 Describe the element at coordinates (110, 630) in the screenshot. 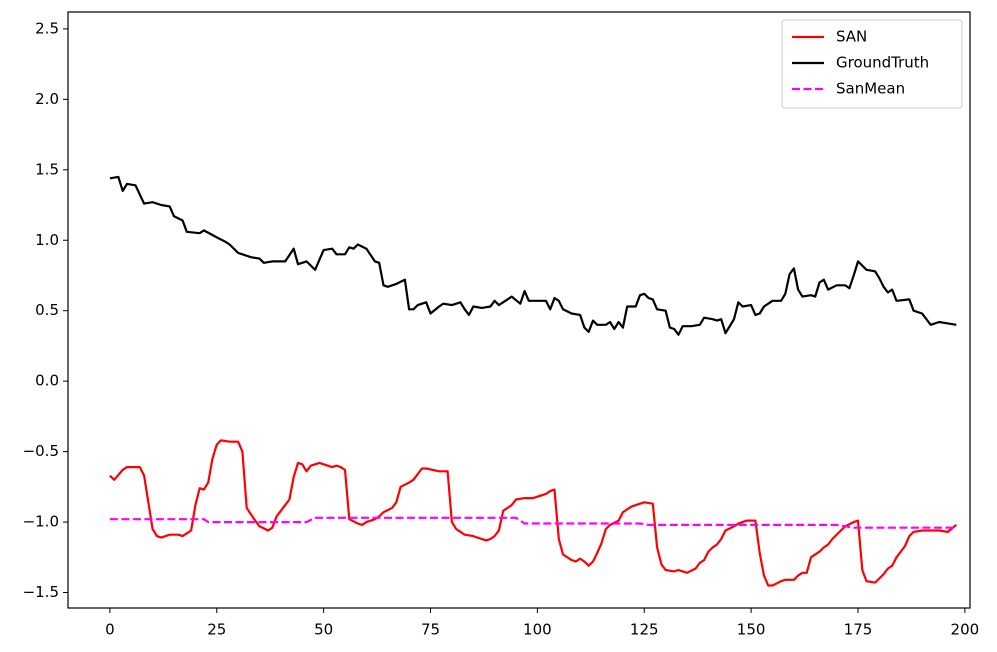

I see `x-tick-label: 0` at that location.